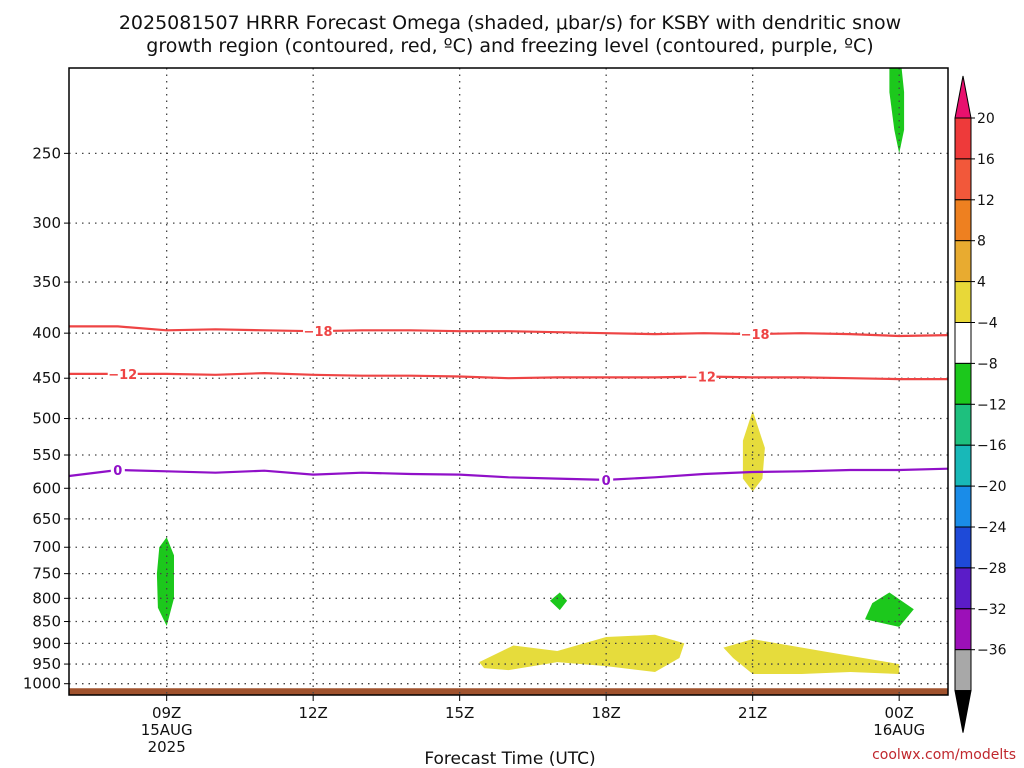 This screenshot has height=768, width=1024. I want to click on x-tick-label-00Z-1: 00Z, so click(898, 713).